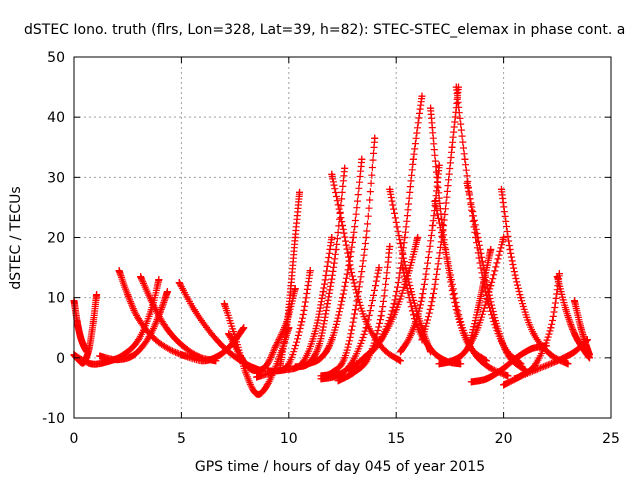 The width and height of the screenshot is (640, 480). Describe the element at coordinates (56, 299) in the screenshot. I see `y-tick-label: 10` at that location.